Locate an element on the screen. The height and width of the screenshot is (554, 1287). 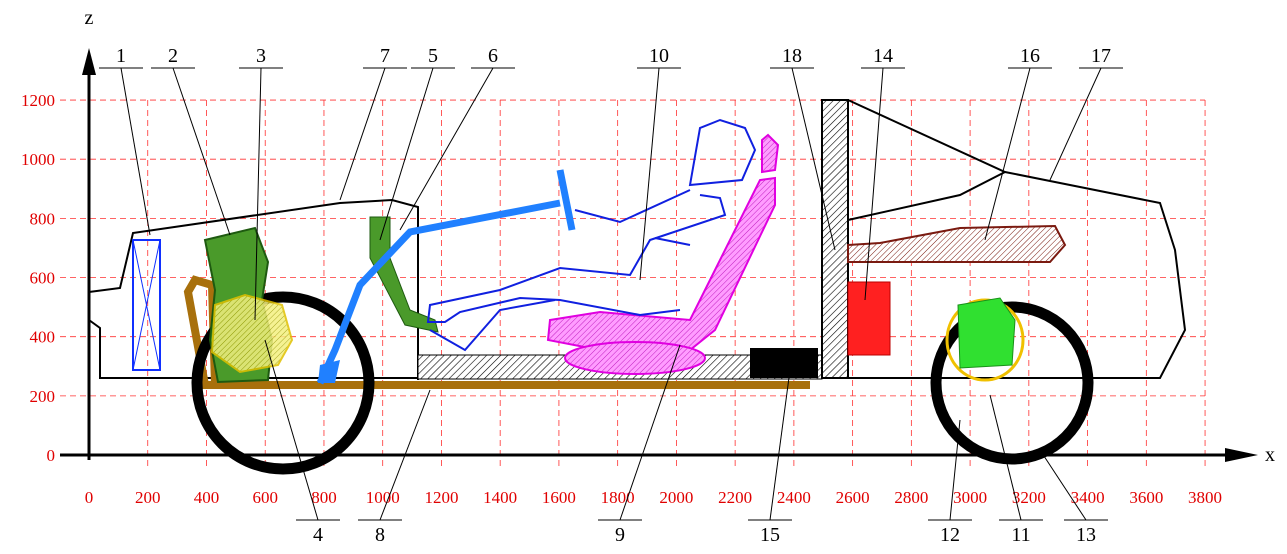
x-tick-label: 2000 is located at coordinates (676, 497).